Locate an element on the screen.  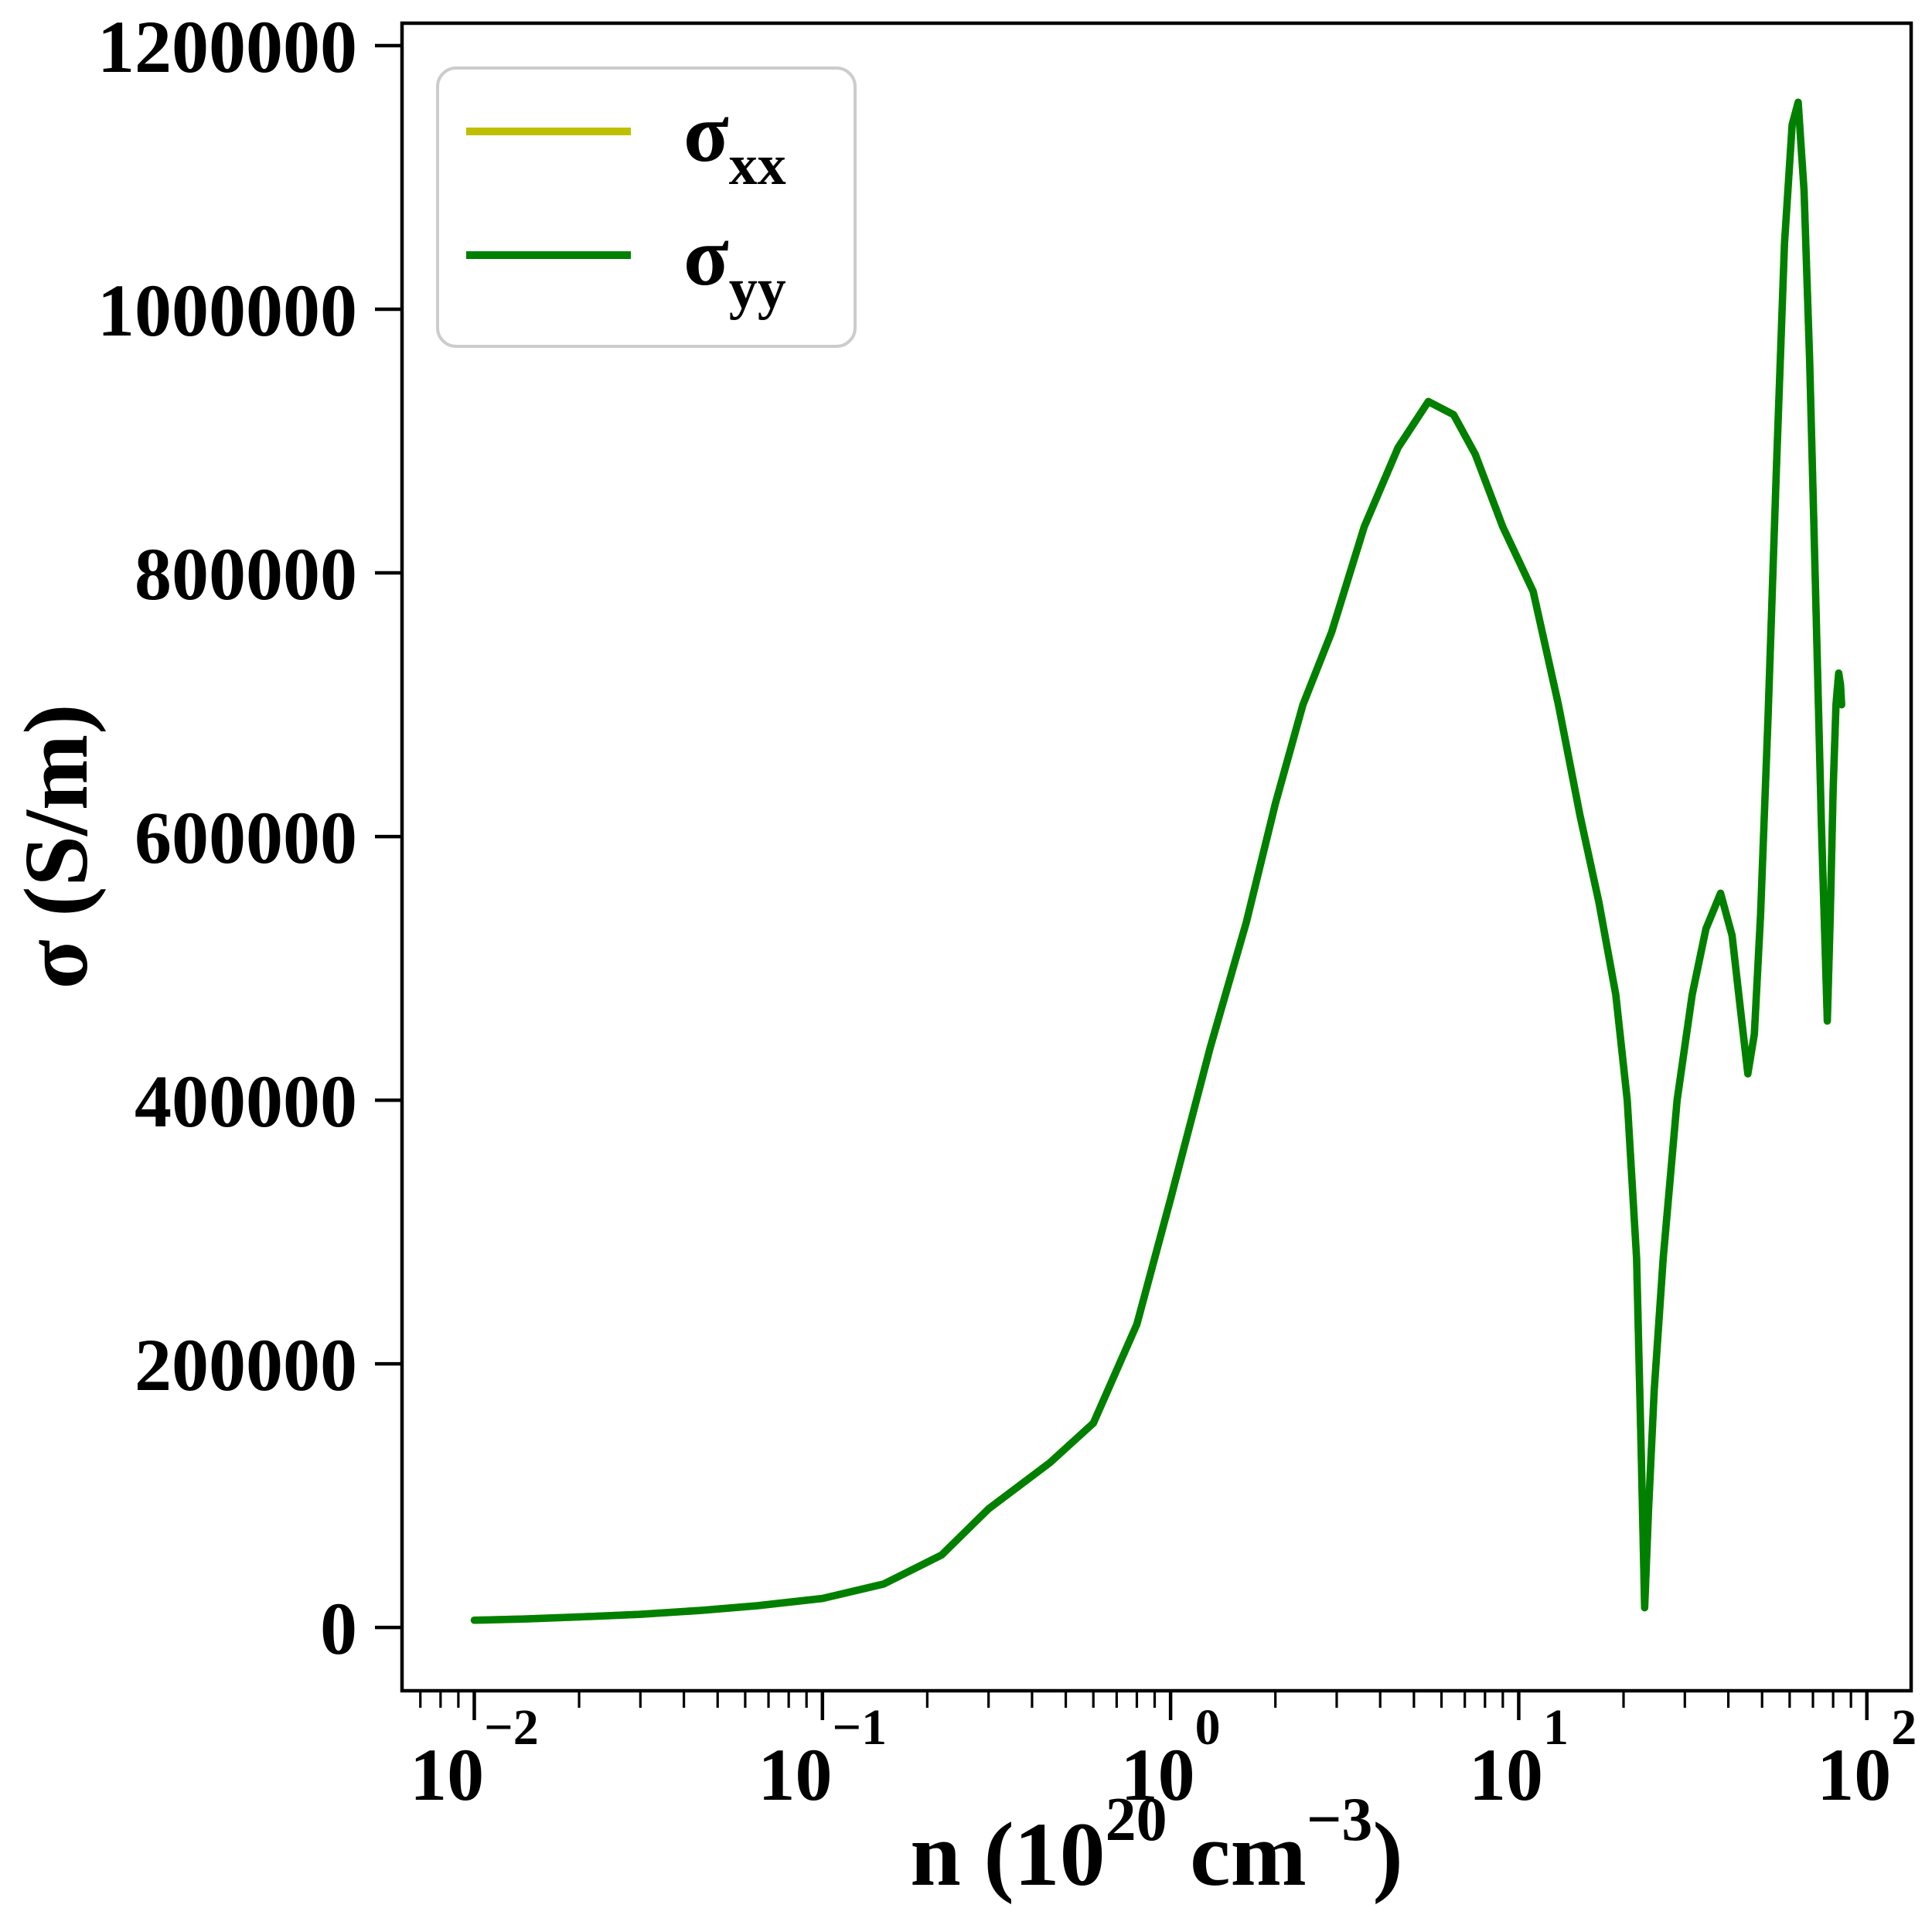
y-tick-label: 1200000 is located at coordinates (227, 46).